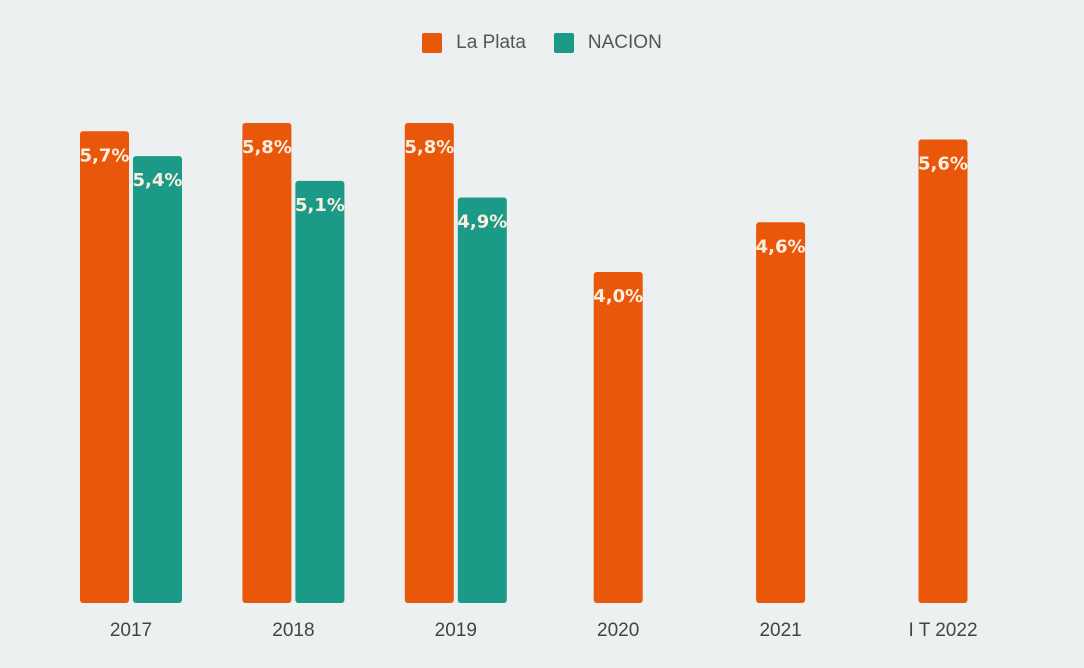  I want to click on bar-nacion-2018, so click(320, 391).